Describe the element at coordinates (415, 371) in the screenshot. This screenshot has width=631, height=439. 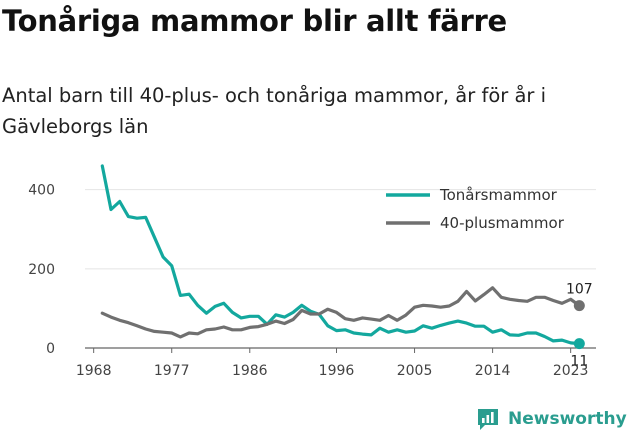
I see `x-tick-label: 2005` at that location.